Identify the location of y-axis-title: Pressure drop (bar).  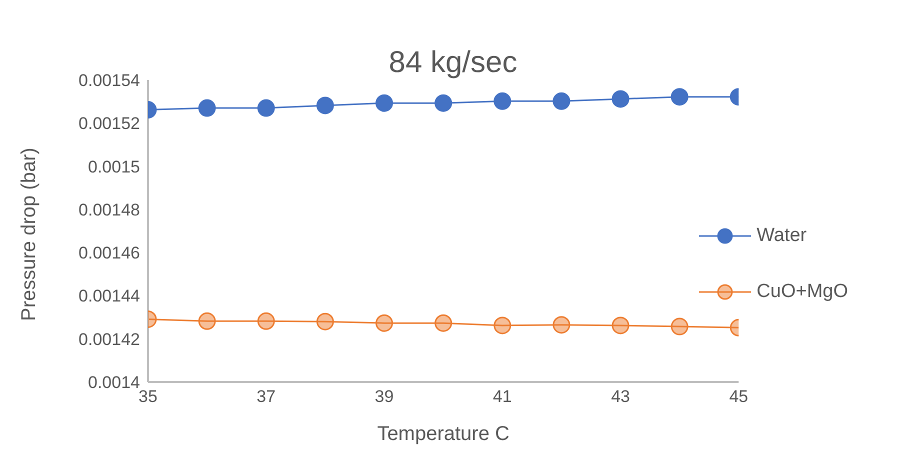
(29, 234).